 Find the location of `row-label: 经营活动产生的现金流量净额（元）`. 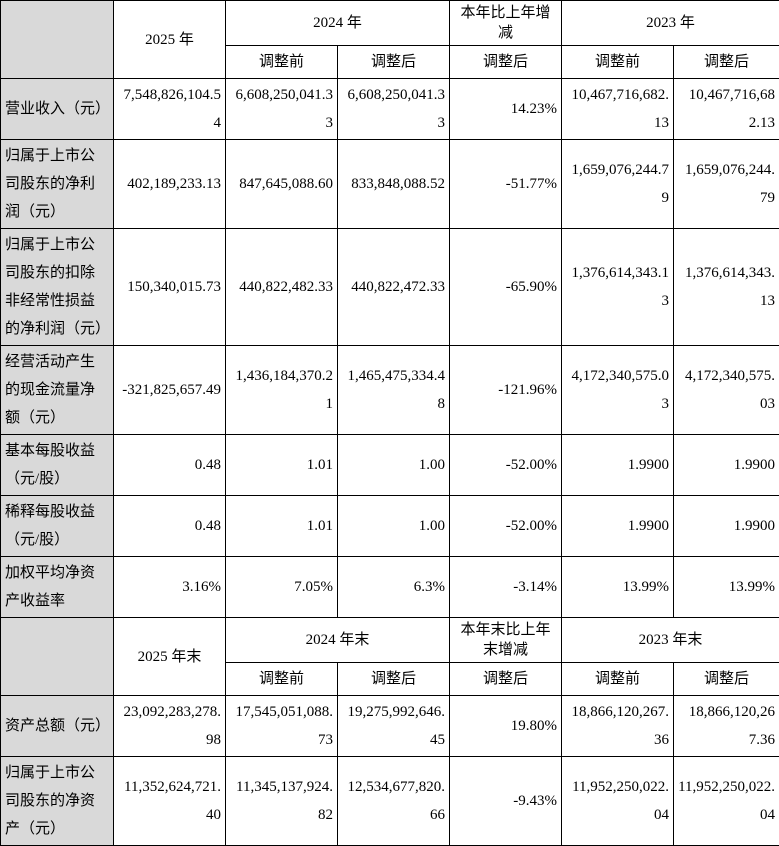

row-label: 经营活动产生的现金流量净额（元） is located at coordinates (57, 390).